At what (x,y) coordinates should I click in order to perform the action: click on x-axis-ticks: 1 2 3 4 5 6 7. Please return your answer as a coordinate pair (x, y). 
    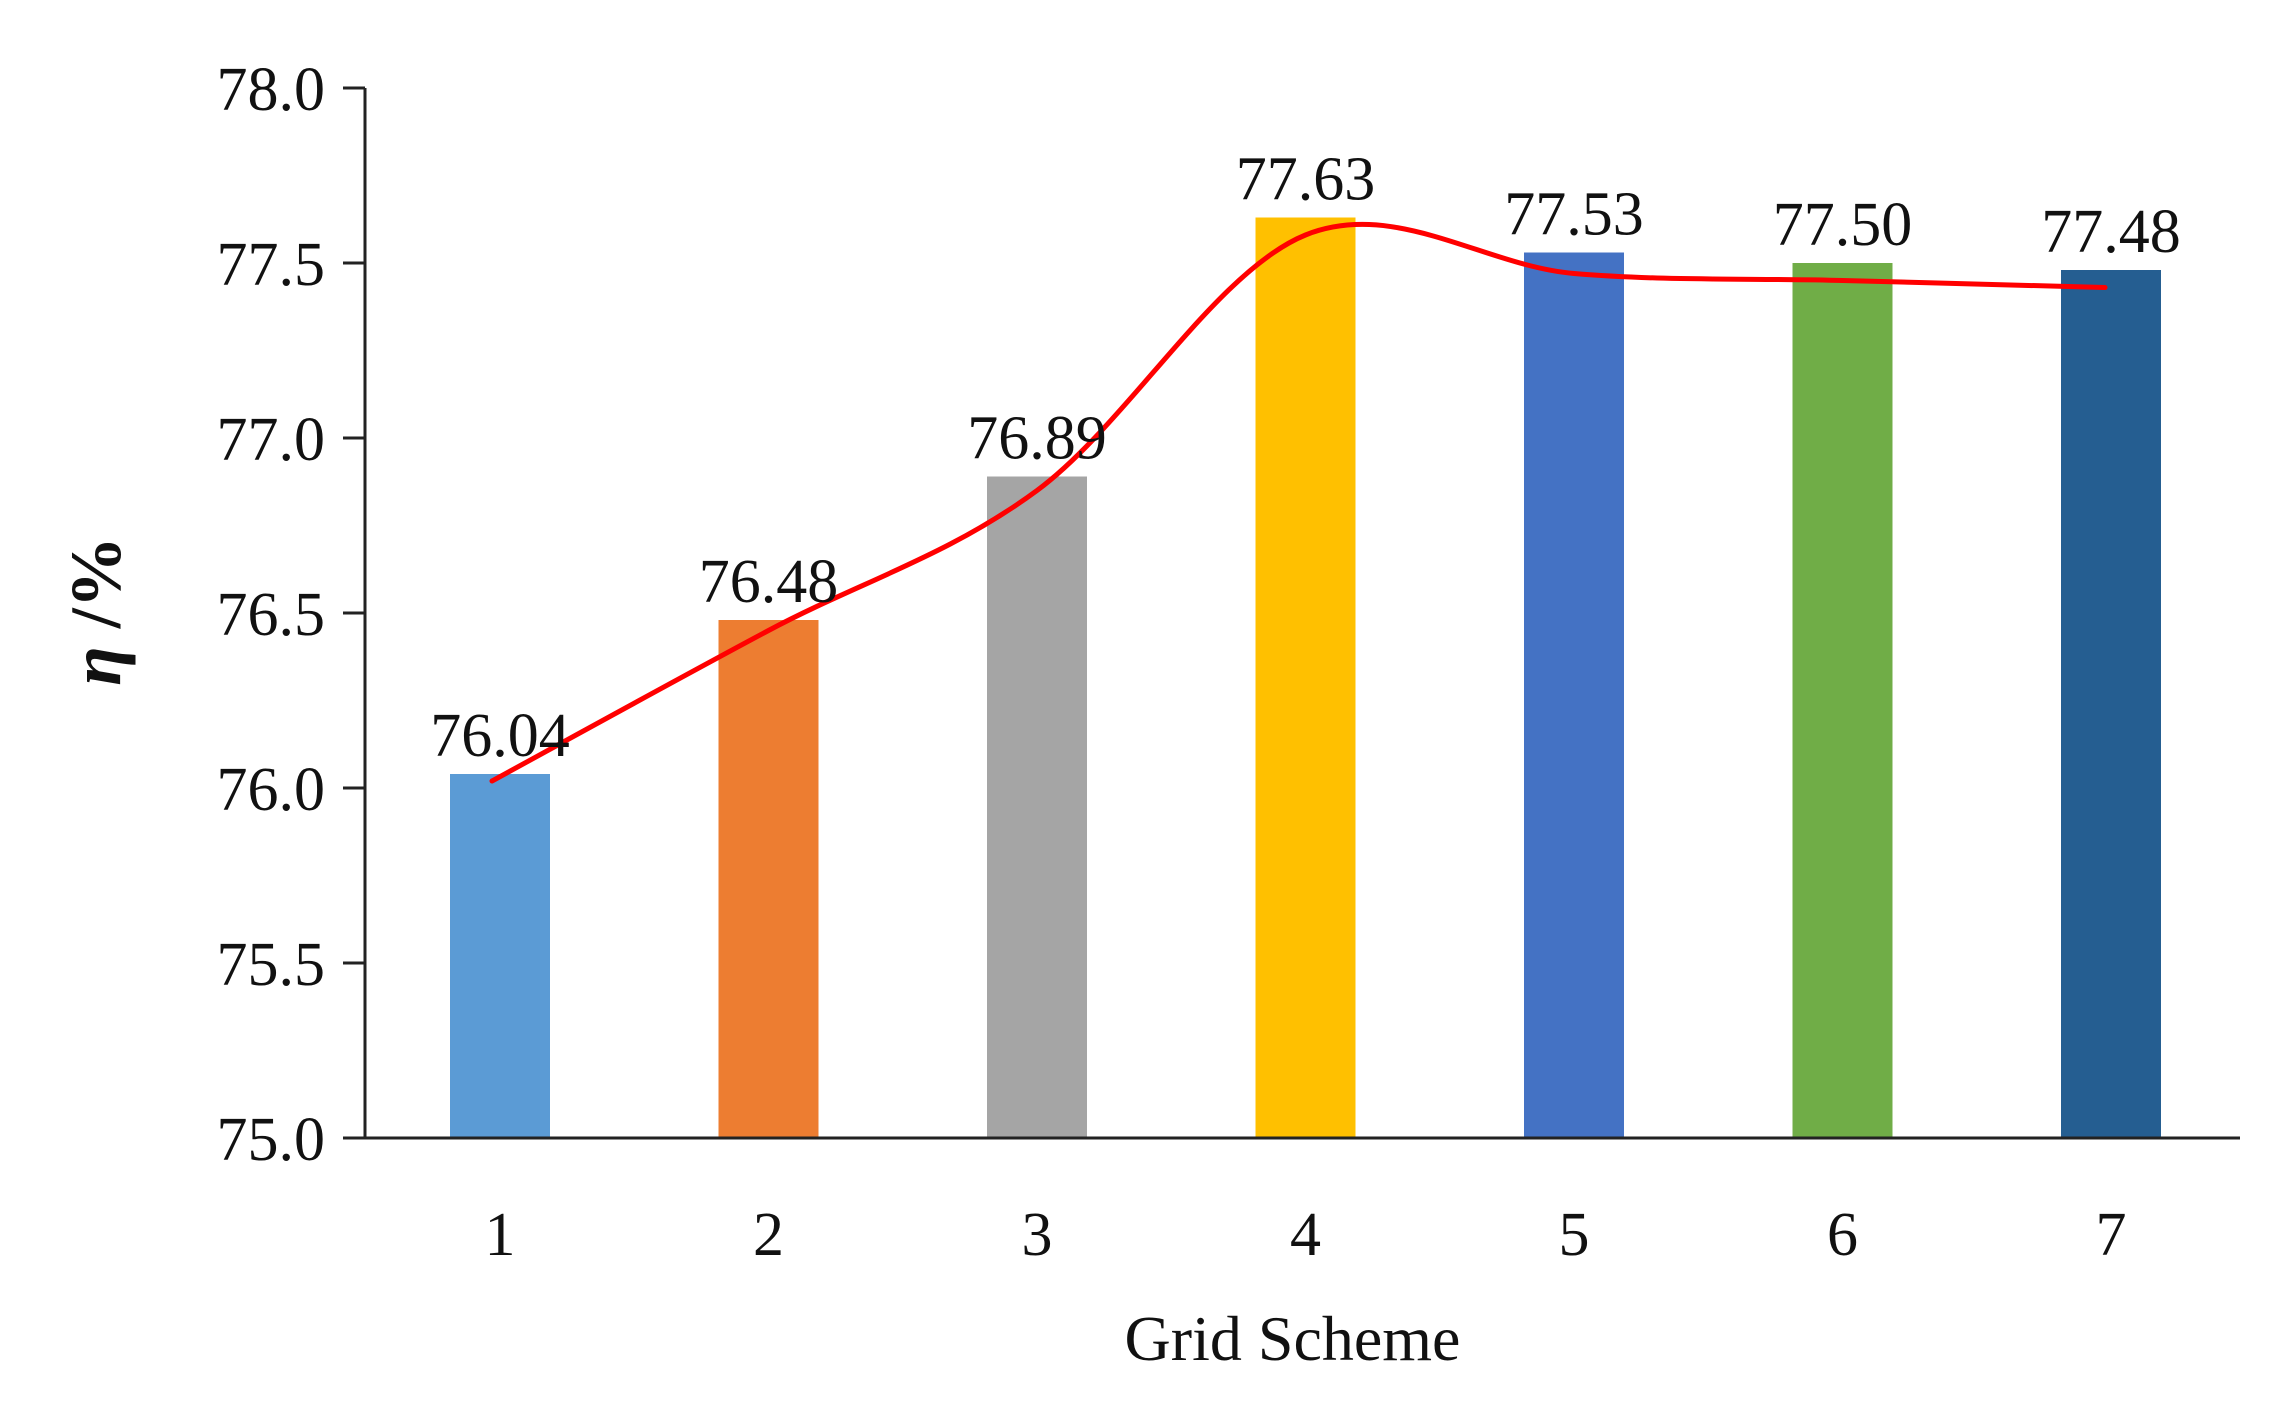
    Looking at the image, I should click on (1306, 1235).